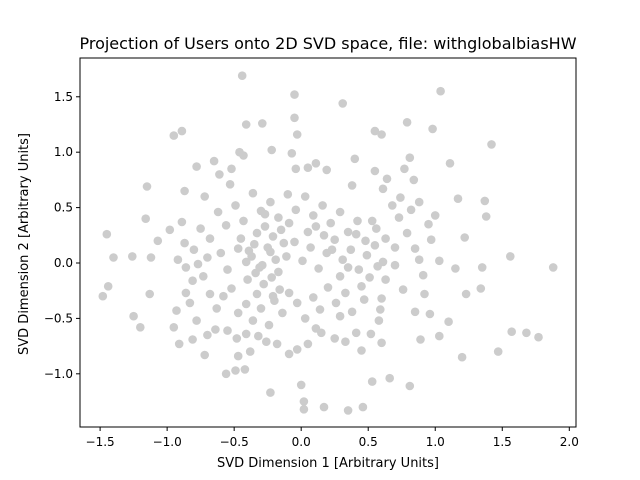 The width and height of the screenshot is (640, 480). Describe the element at coordinates (167, 442) in the screenshot. I see `x-tick-label: −1.0` at that location.